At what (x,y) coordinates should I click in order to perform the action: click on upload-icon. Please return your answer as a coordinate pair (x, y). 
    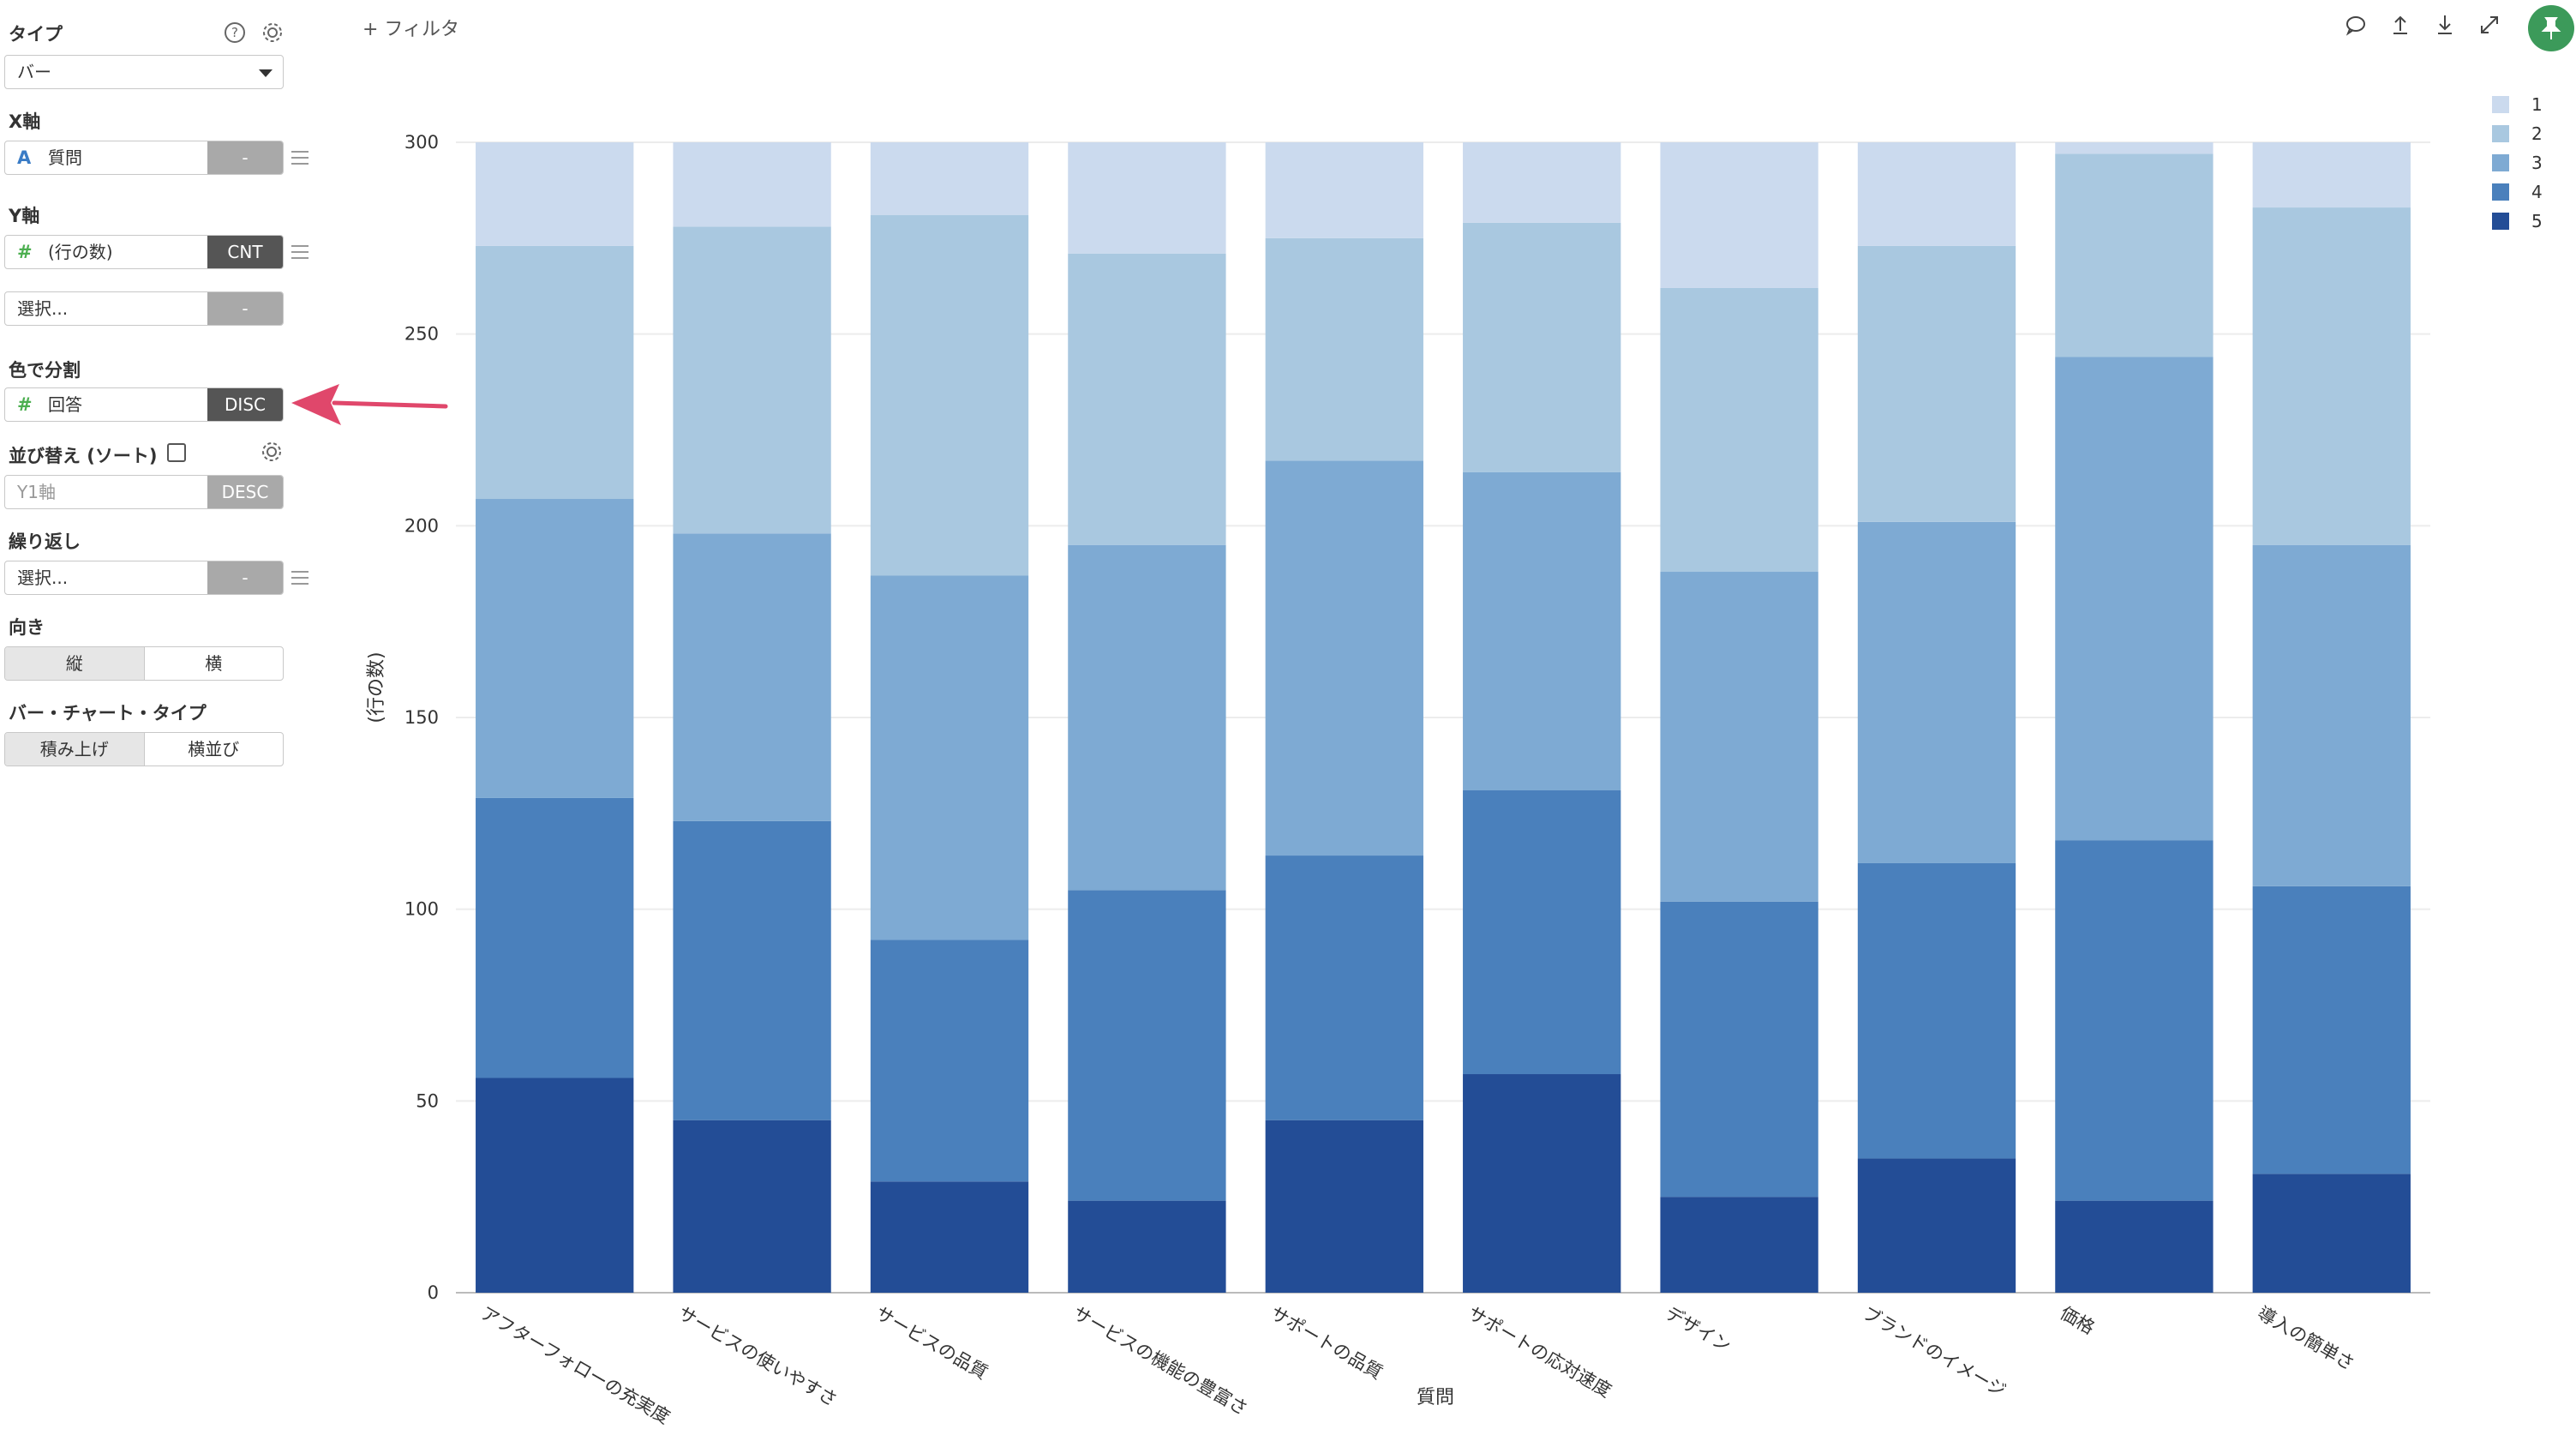
    Looking at the image, I should click on (2400, 25).